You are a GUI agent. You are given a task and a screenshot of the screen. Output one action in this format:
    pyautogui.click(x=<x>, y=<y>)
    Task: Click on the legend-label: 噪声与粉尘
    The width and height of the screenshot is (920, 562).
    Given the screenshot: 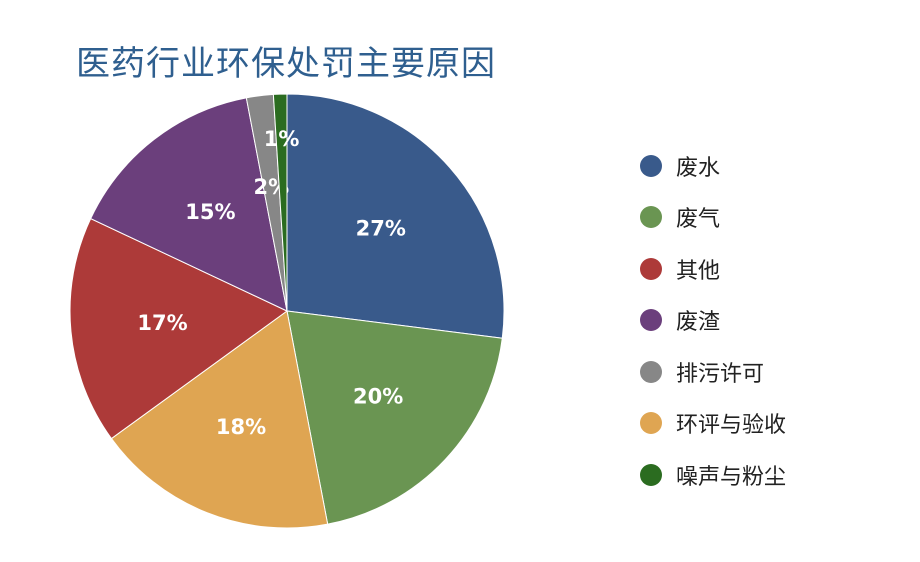 What is the action you would take?
    pyautogui.click(x=731, y=477)
    